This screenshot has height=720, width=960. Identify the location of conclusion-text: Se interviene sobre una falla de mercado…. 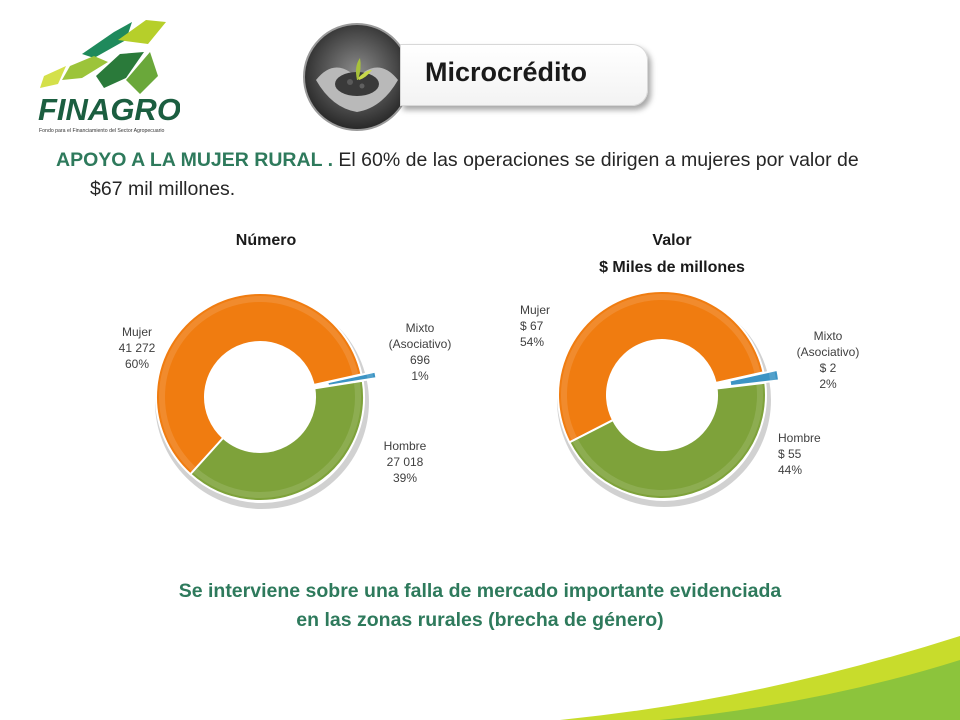
(480, 606).